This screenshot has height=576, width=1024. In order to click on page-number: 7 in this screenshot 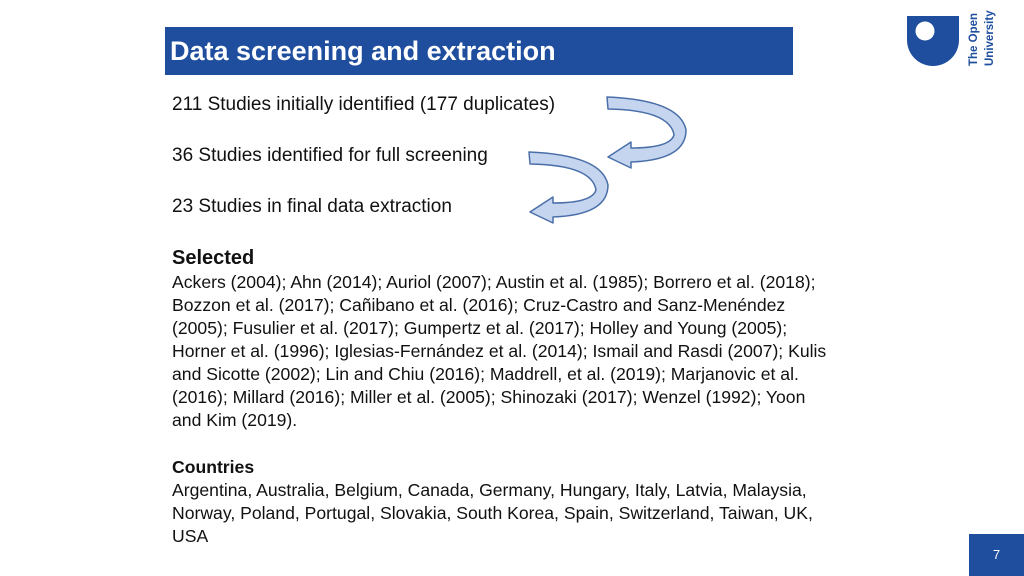, I will do `click(996, 555)`.